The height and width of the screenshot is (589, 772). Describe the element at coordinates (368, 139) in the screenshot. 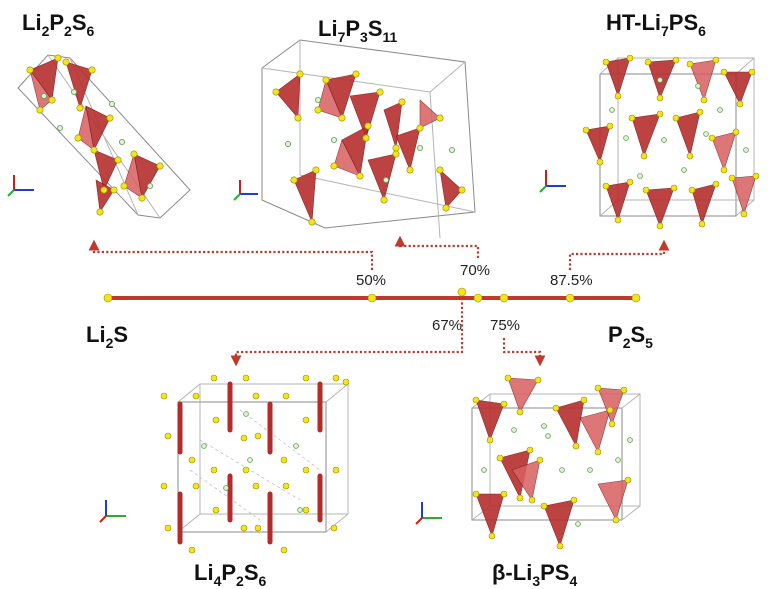

I see `structure-li7p3s11` at that location.